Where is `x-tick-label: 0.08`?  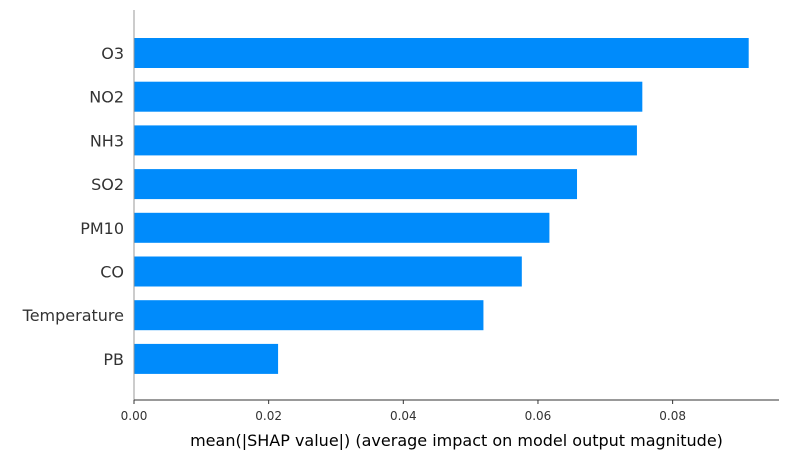
x-tick-label: 0.08 is located at coordinates (672, 416).